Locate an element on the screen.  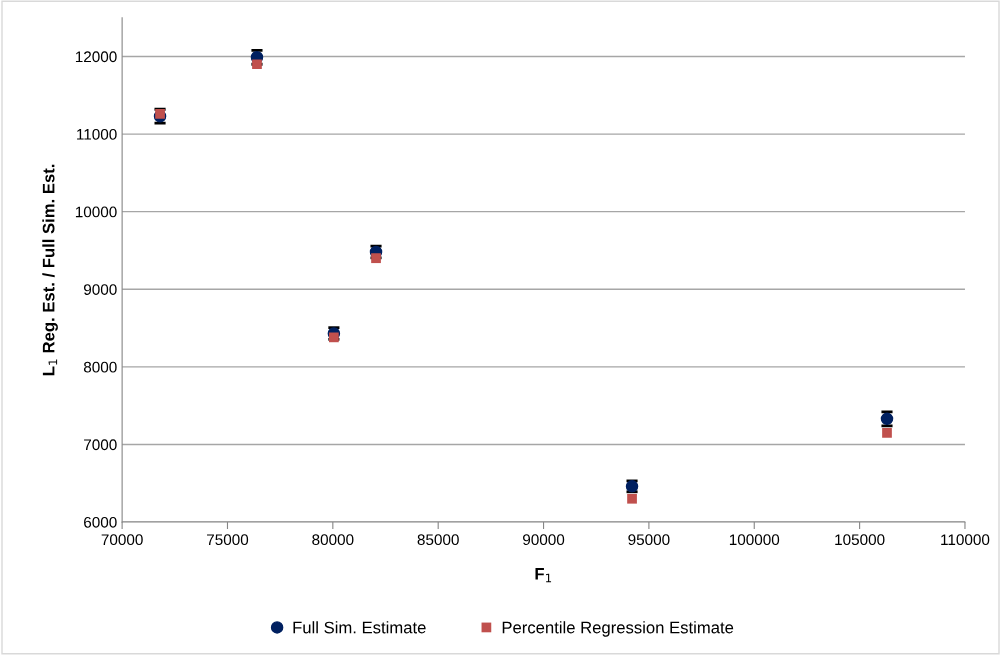
x-tick-label: 105000 is located at coordinates (860, 540).